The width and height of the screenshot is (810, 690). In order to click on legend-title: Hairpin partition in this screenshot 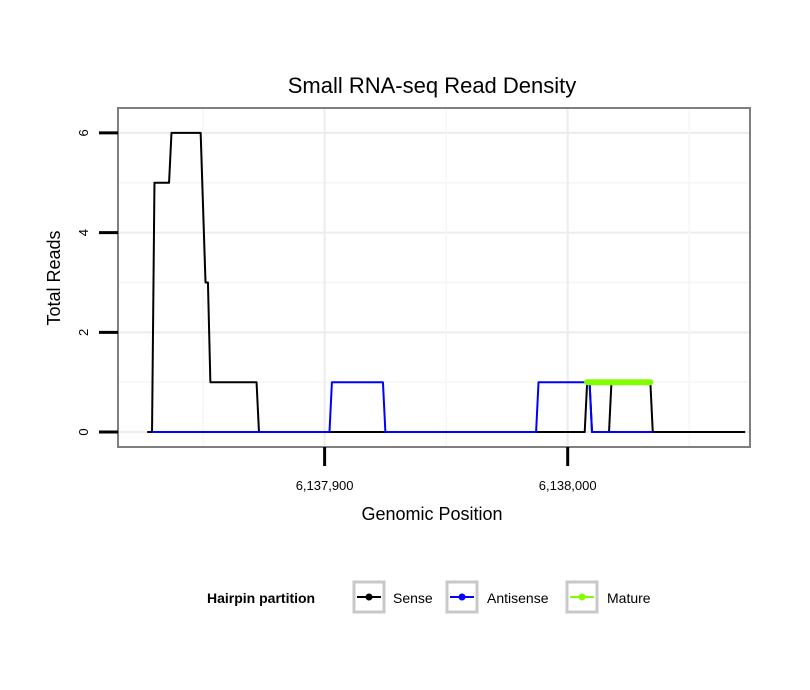, I will do `click(261, 598)`.